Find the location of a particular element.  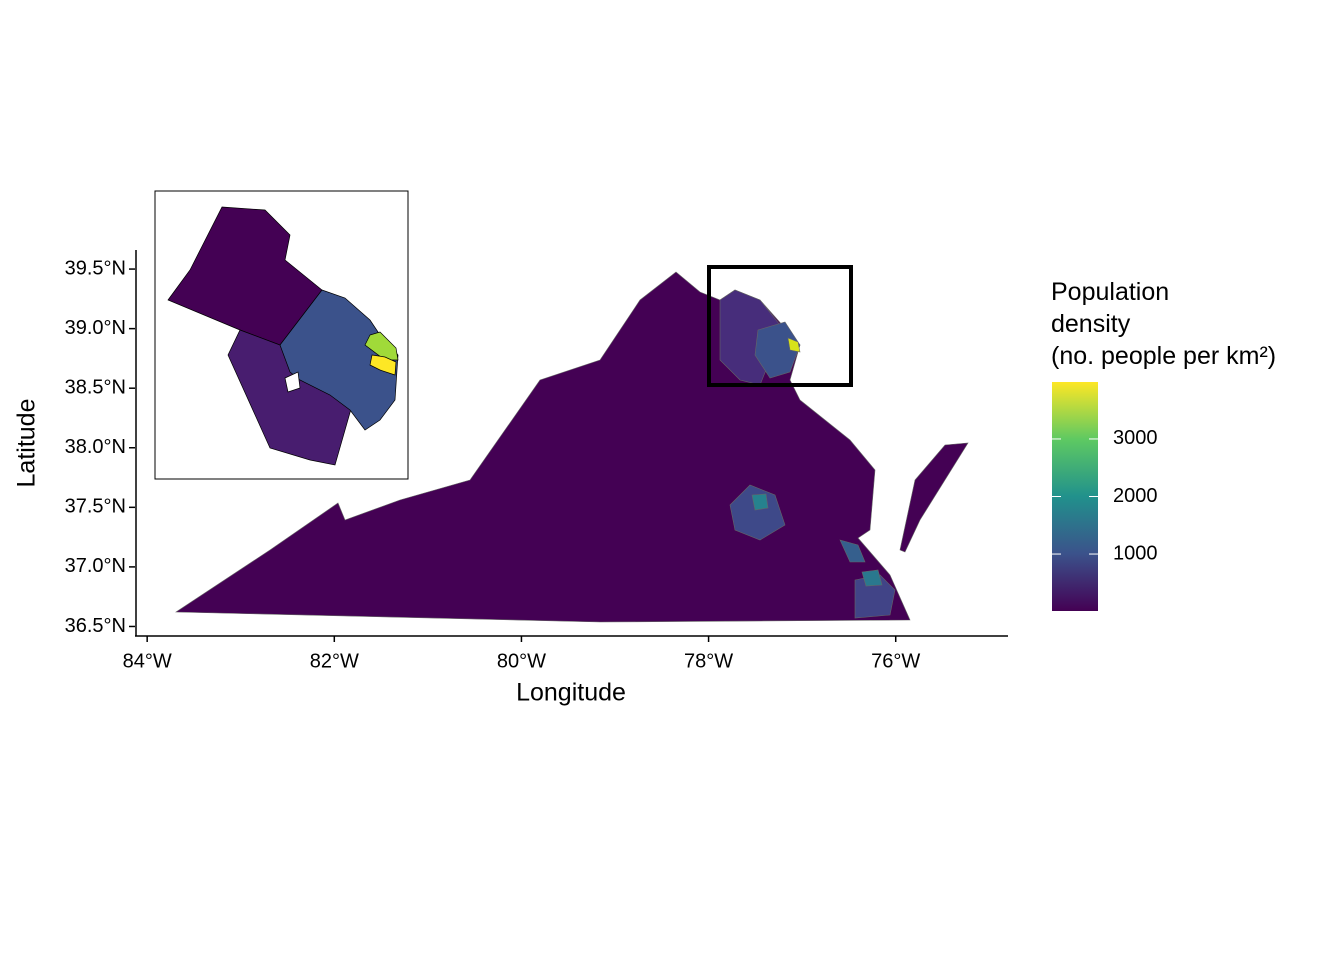

y-tick-label: 37.5°N is located at coordinates (95, 507).